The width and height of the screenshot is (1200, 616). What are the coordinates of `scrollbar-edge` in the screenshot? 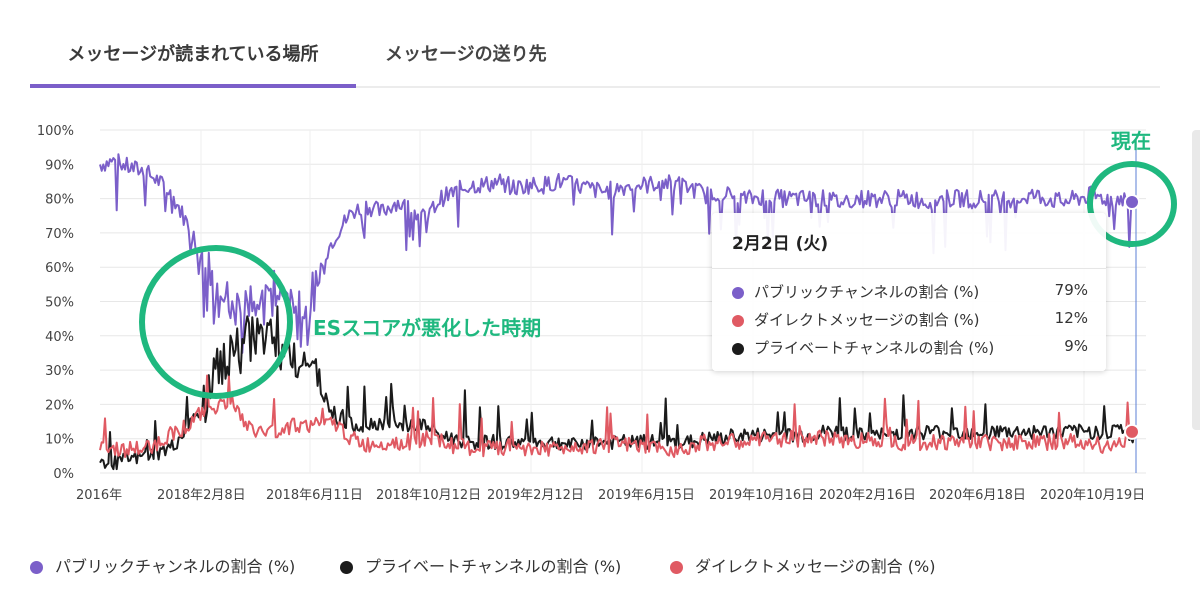 It's located at (1196, 280).